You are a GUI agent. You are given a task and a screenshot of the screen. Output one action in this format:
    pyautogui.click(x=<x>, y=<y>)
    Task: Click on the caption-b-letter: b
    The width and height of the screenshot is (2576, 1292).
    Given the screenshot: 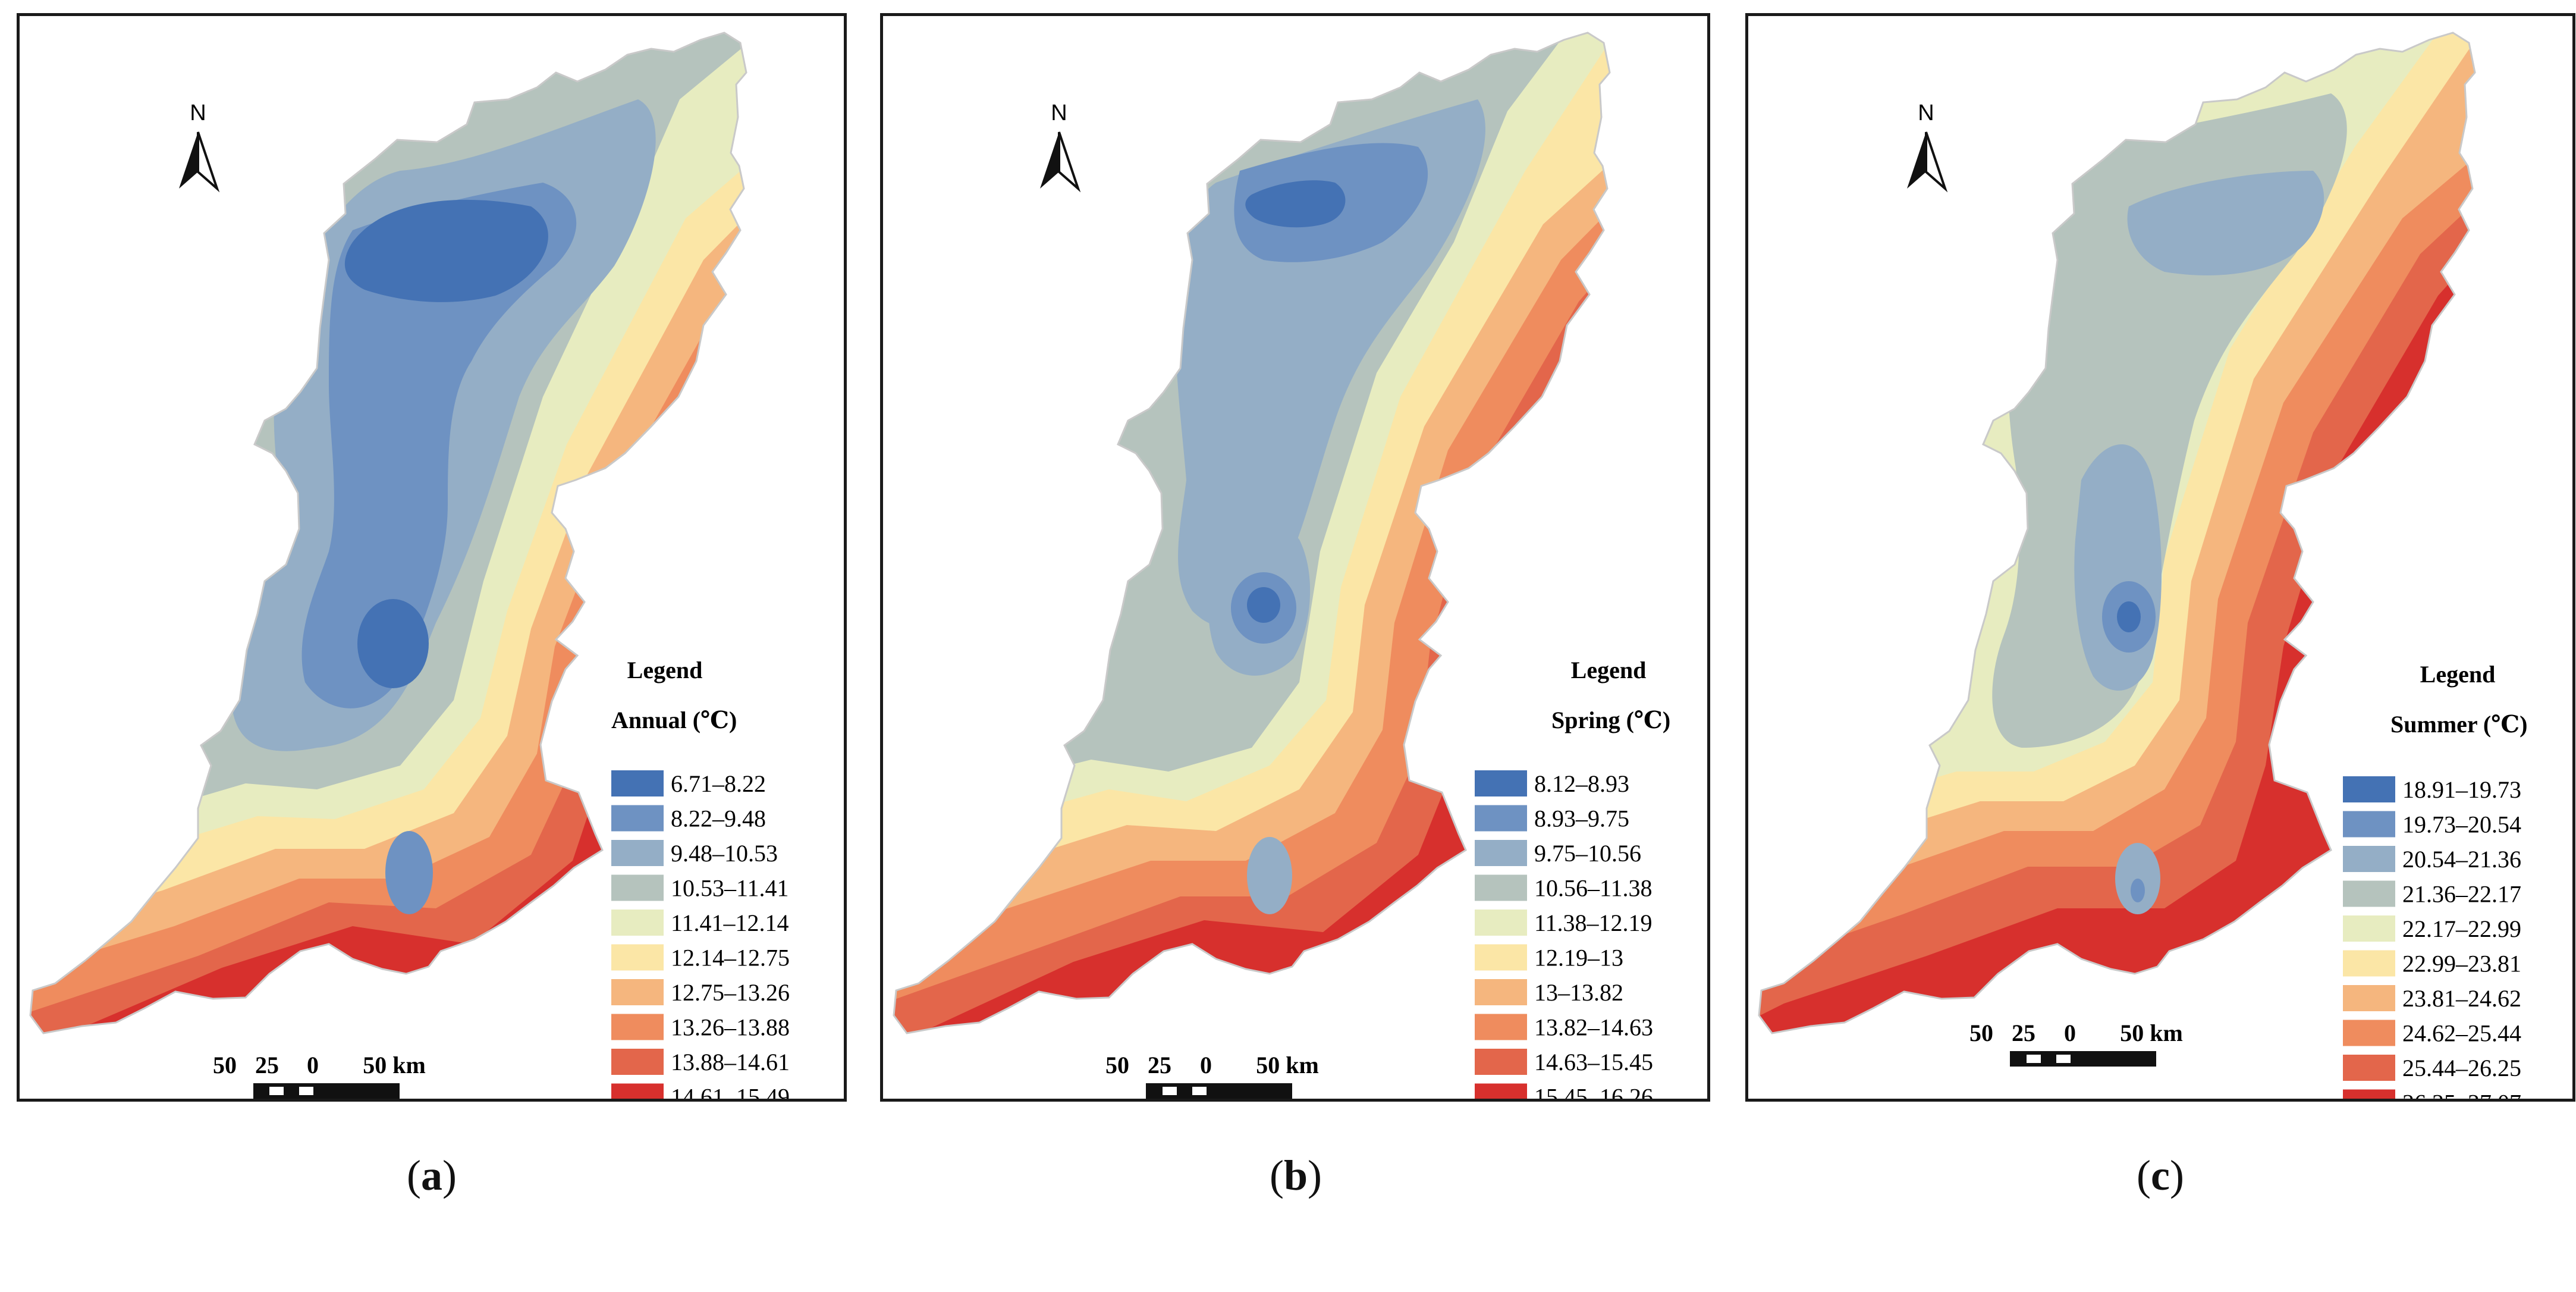 What is the action you would take?
    pyautogui.click(x=1295, y=1176)
    